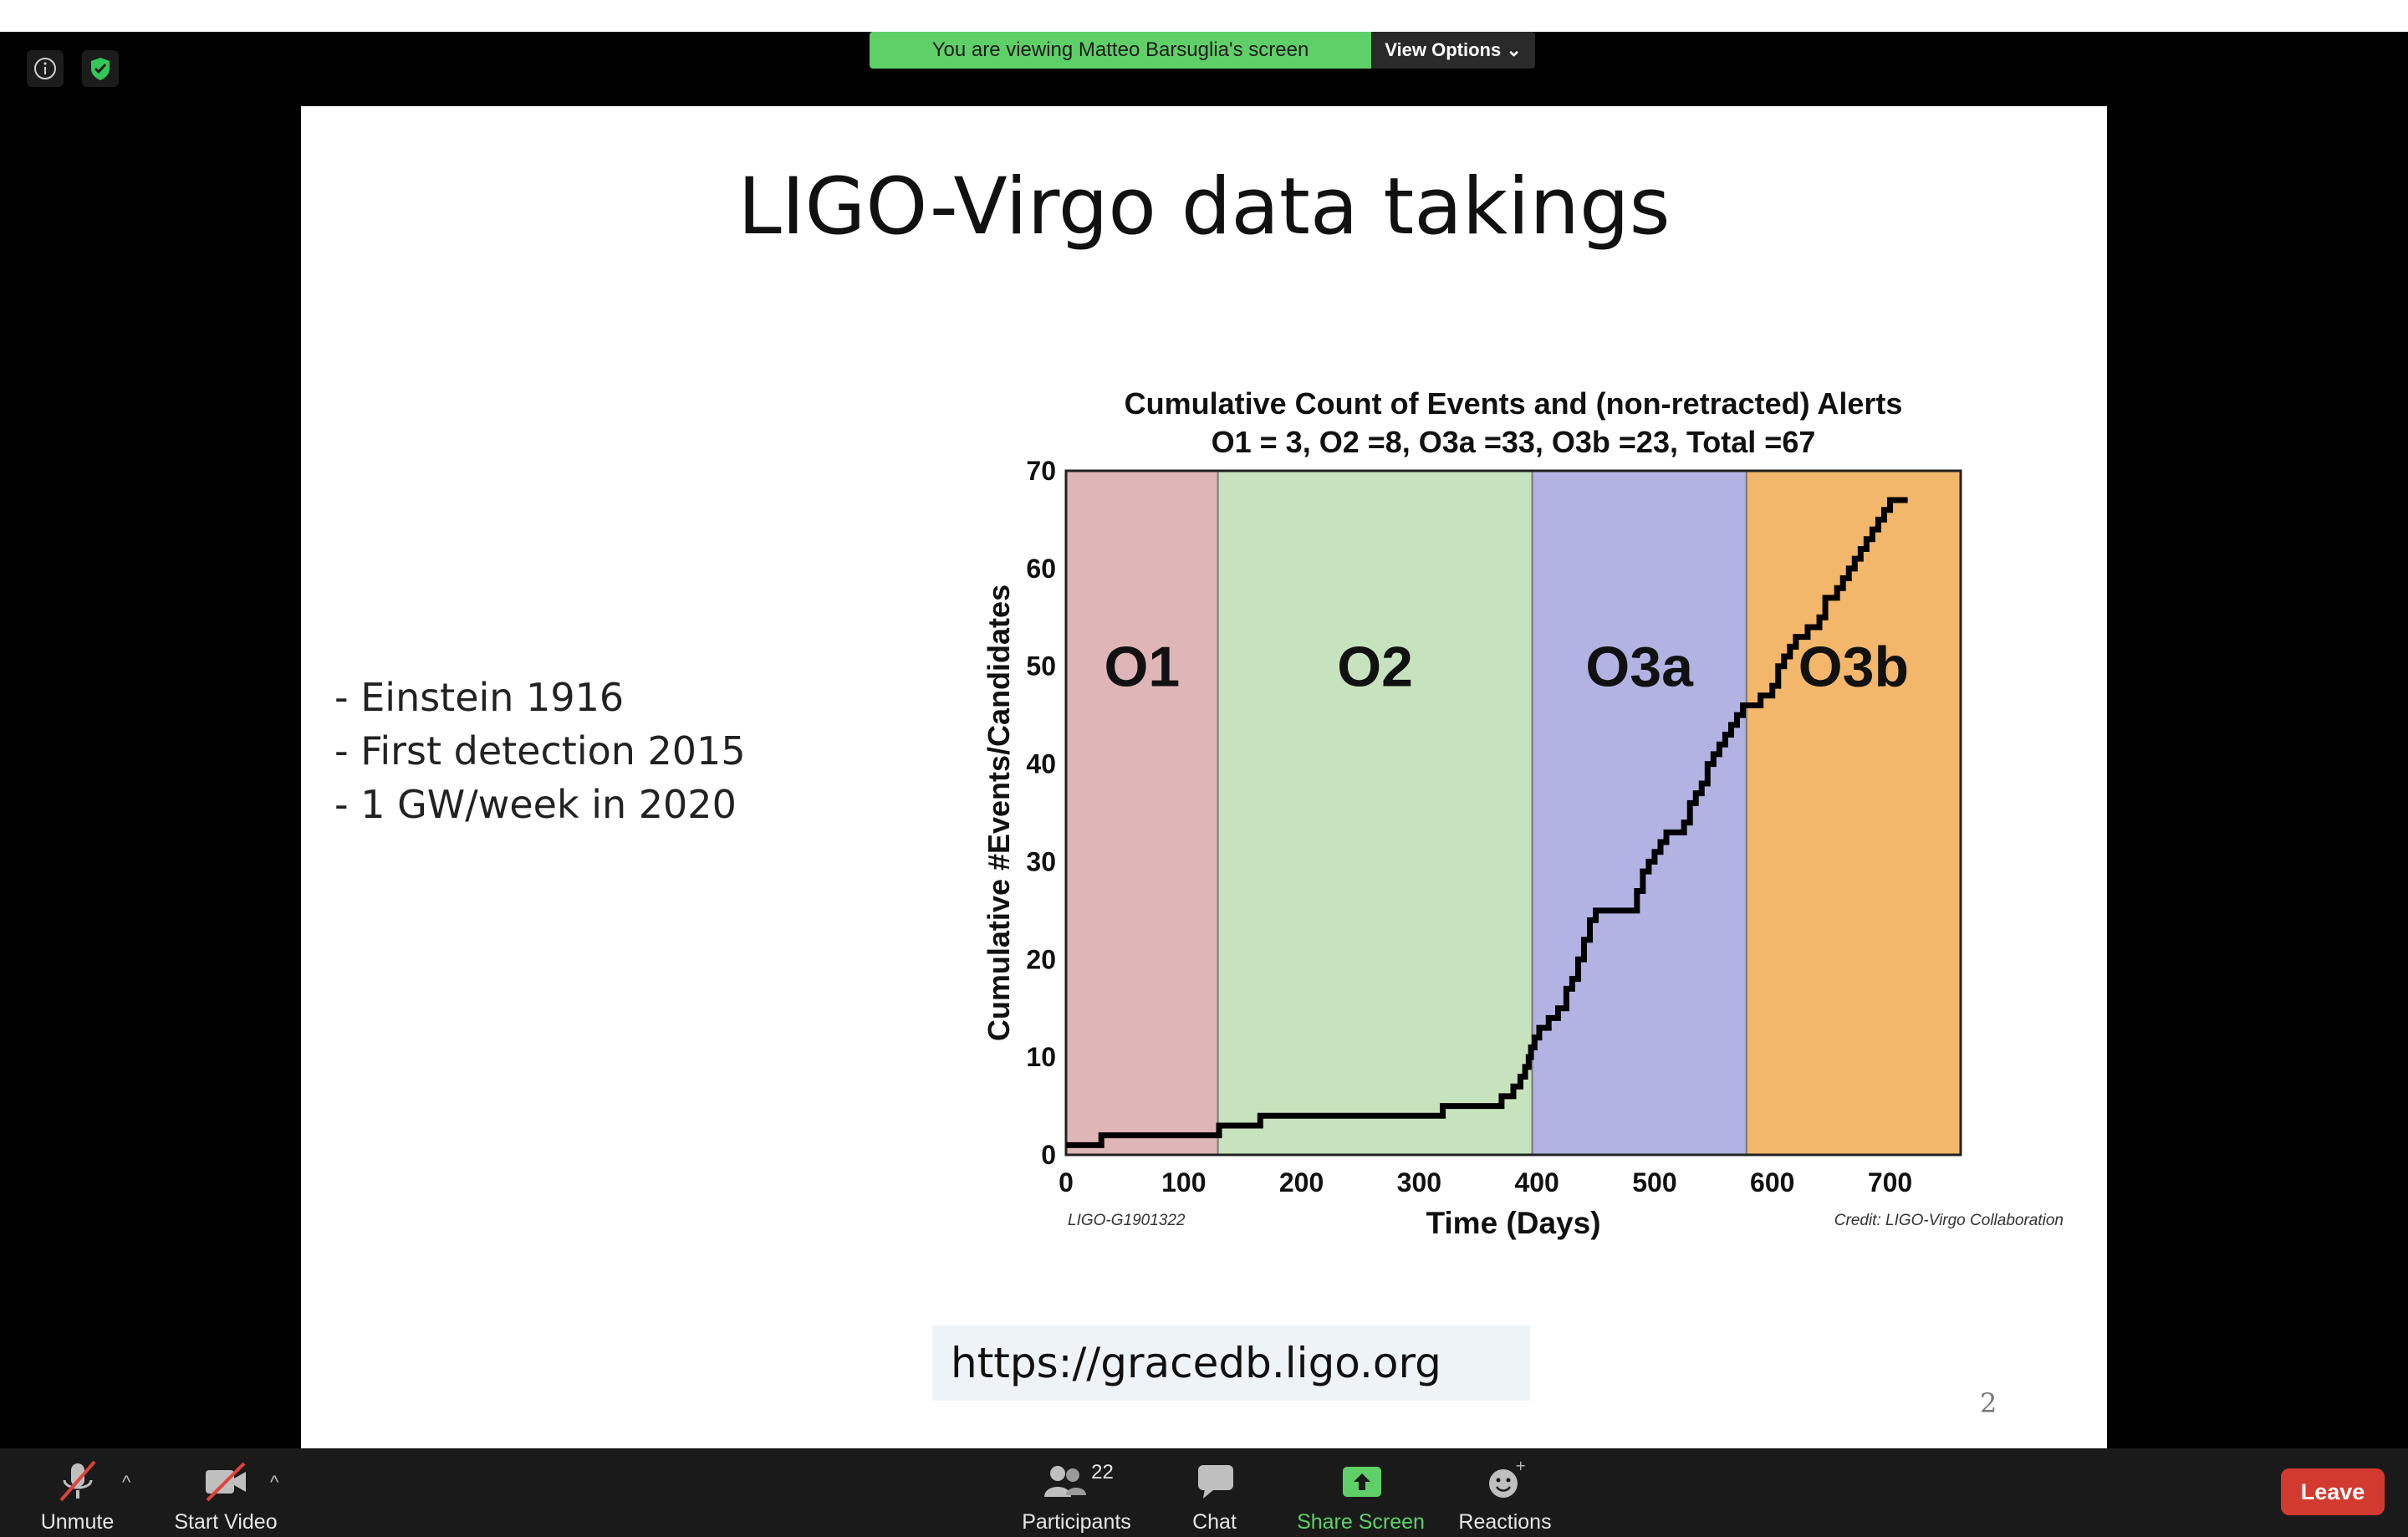 The height and width of the screenshot is (1537, 2408). Describe the element at coordinates (1444, 49) in the screenshot. I see `view-options-label: View Options` at that location.